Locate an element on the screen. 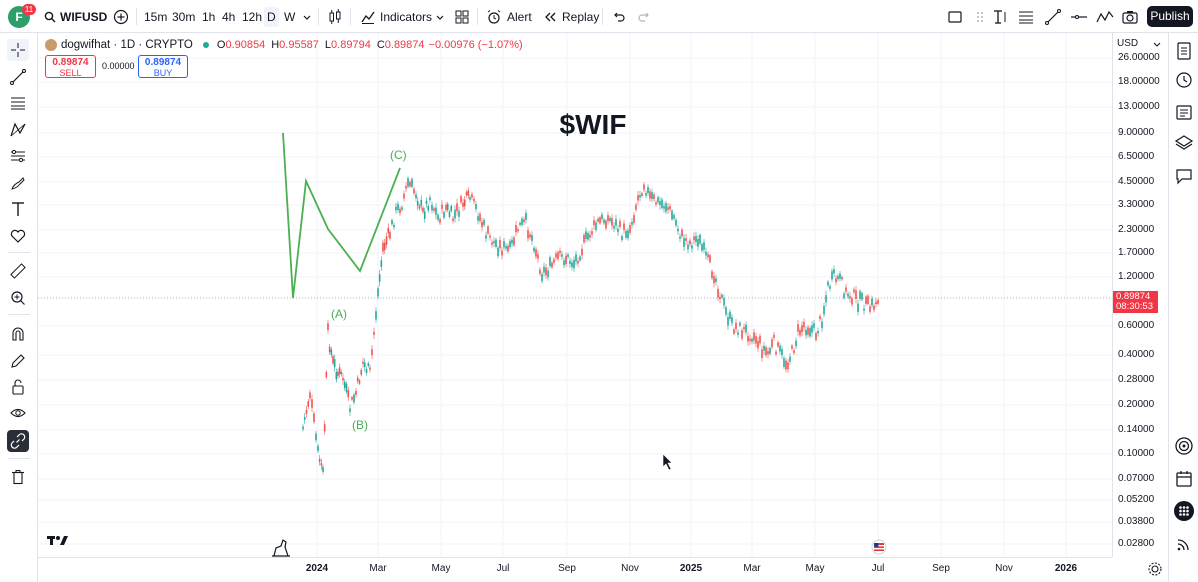 This screenshot has width=1198, height=582. timeframe-1h: 1h is located at coordinates (209, 17).